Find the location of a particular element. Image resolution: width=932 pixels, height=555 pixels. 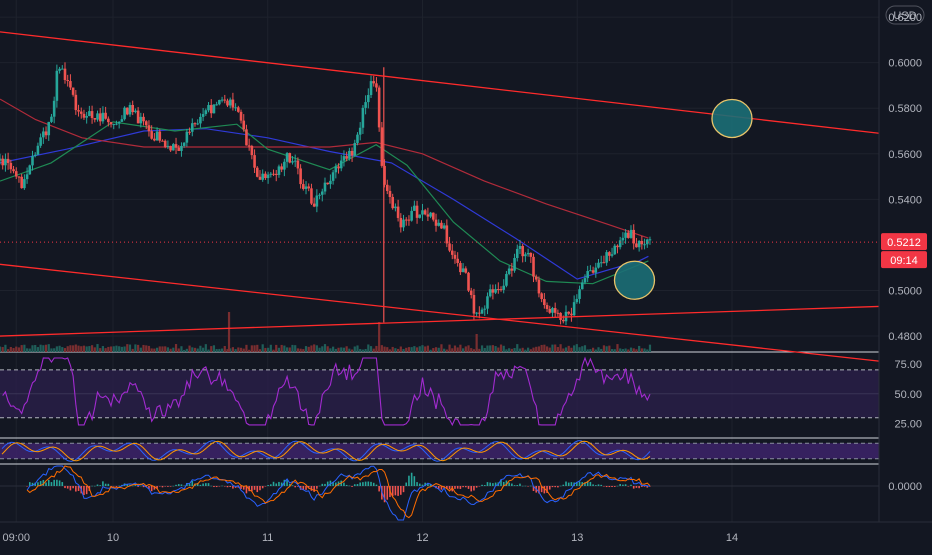

highlight-circle is located at coordinates (634, 280).